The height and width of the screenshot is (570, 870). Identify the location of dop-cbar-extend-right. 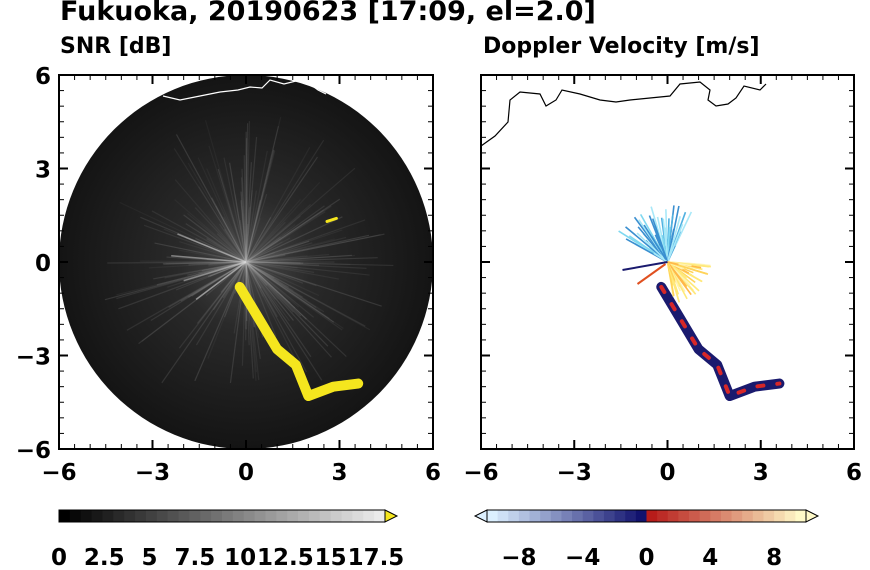
(812, 516).